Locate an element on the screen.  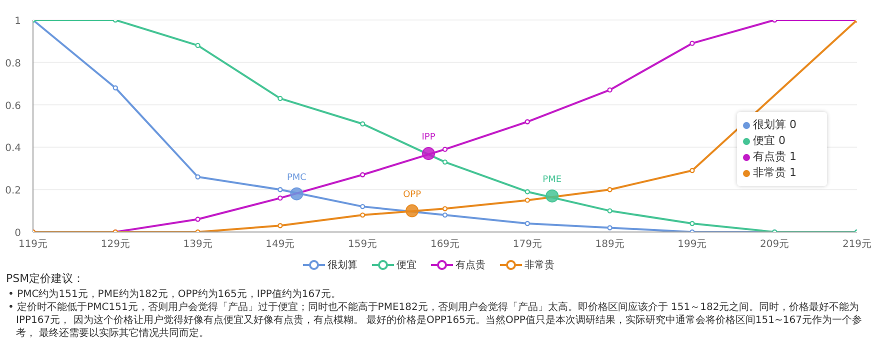
legend-label: 很划算 is located at coordinates (342, 265).